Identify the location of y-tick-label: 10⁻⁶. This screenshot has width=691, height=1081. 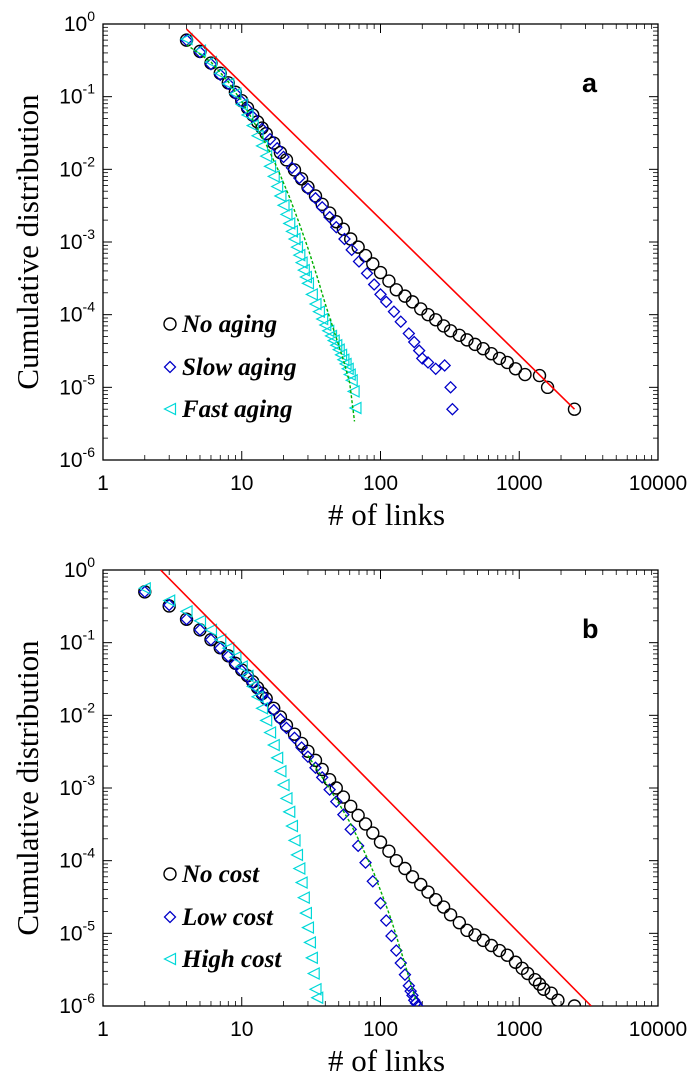
(77, 458).